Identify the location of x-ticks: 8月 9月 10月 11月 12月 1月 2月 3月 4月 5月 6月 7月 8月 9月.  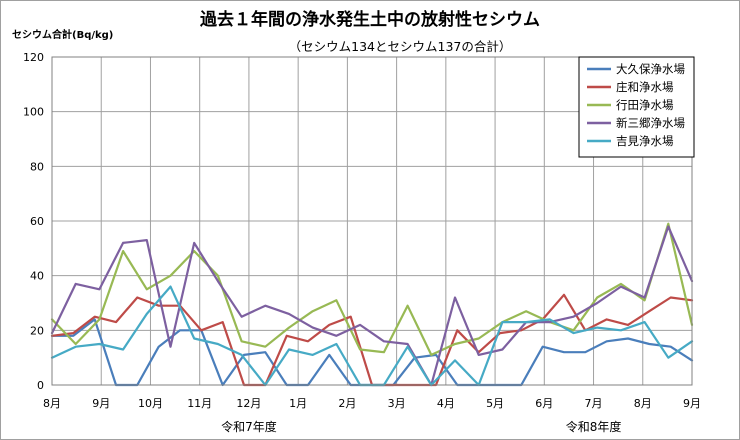
(372, 403).